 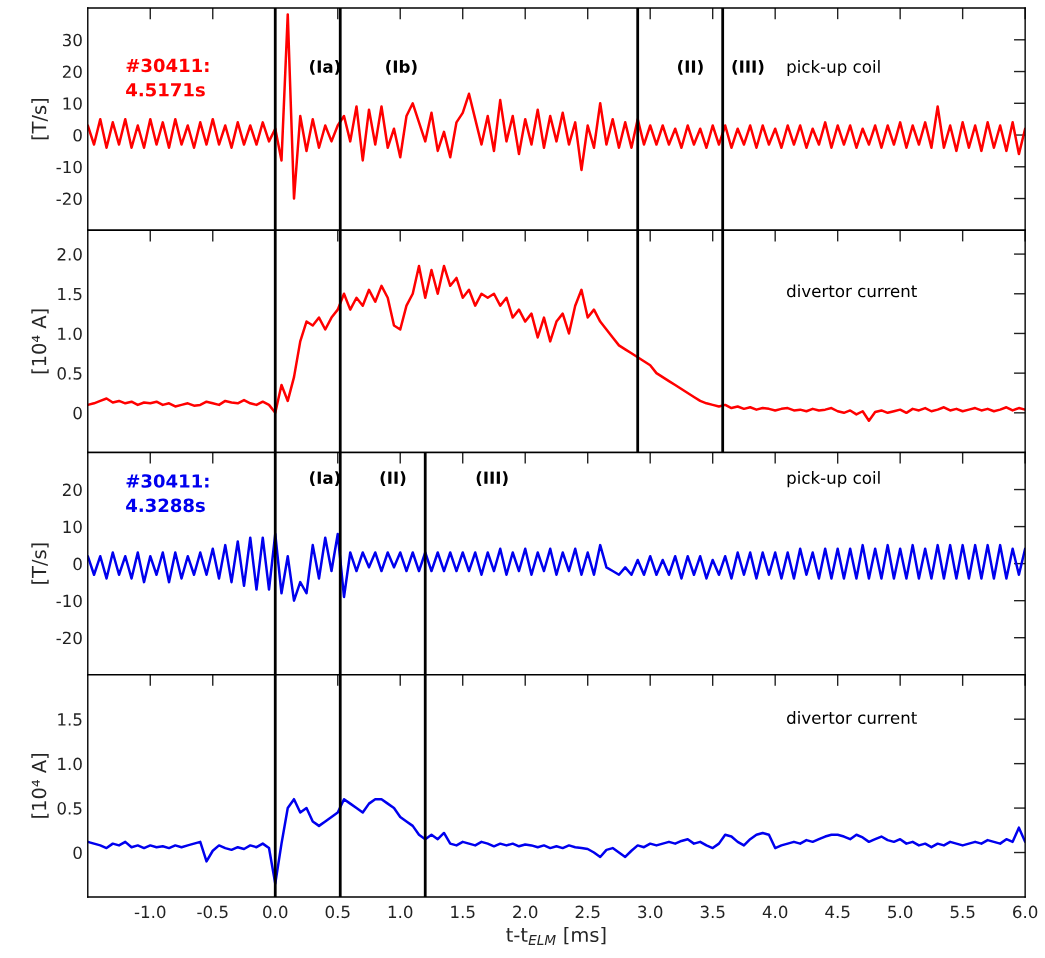 I want to click on annotation: #30411: 4.5171s, so click(x=167, y=77).